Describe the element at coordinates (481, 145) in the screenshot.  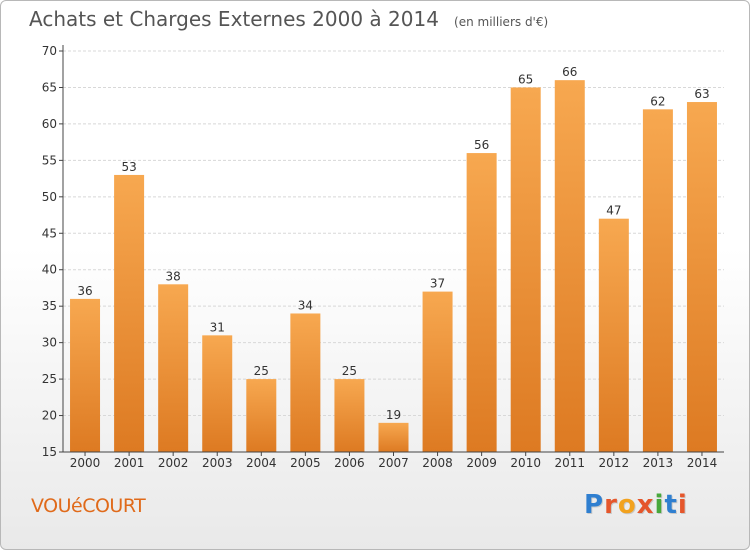
I see `data-label: 56` at that location.